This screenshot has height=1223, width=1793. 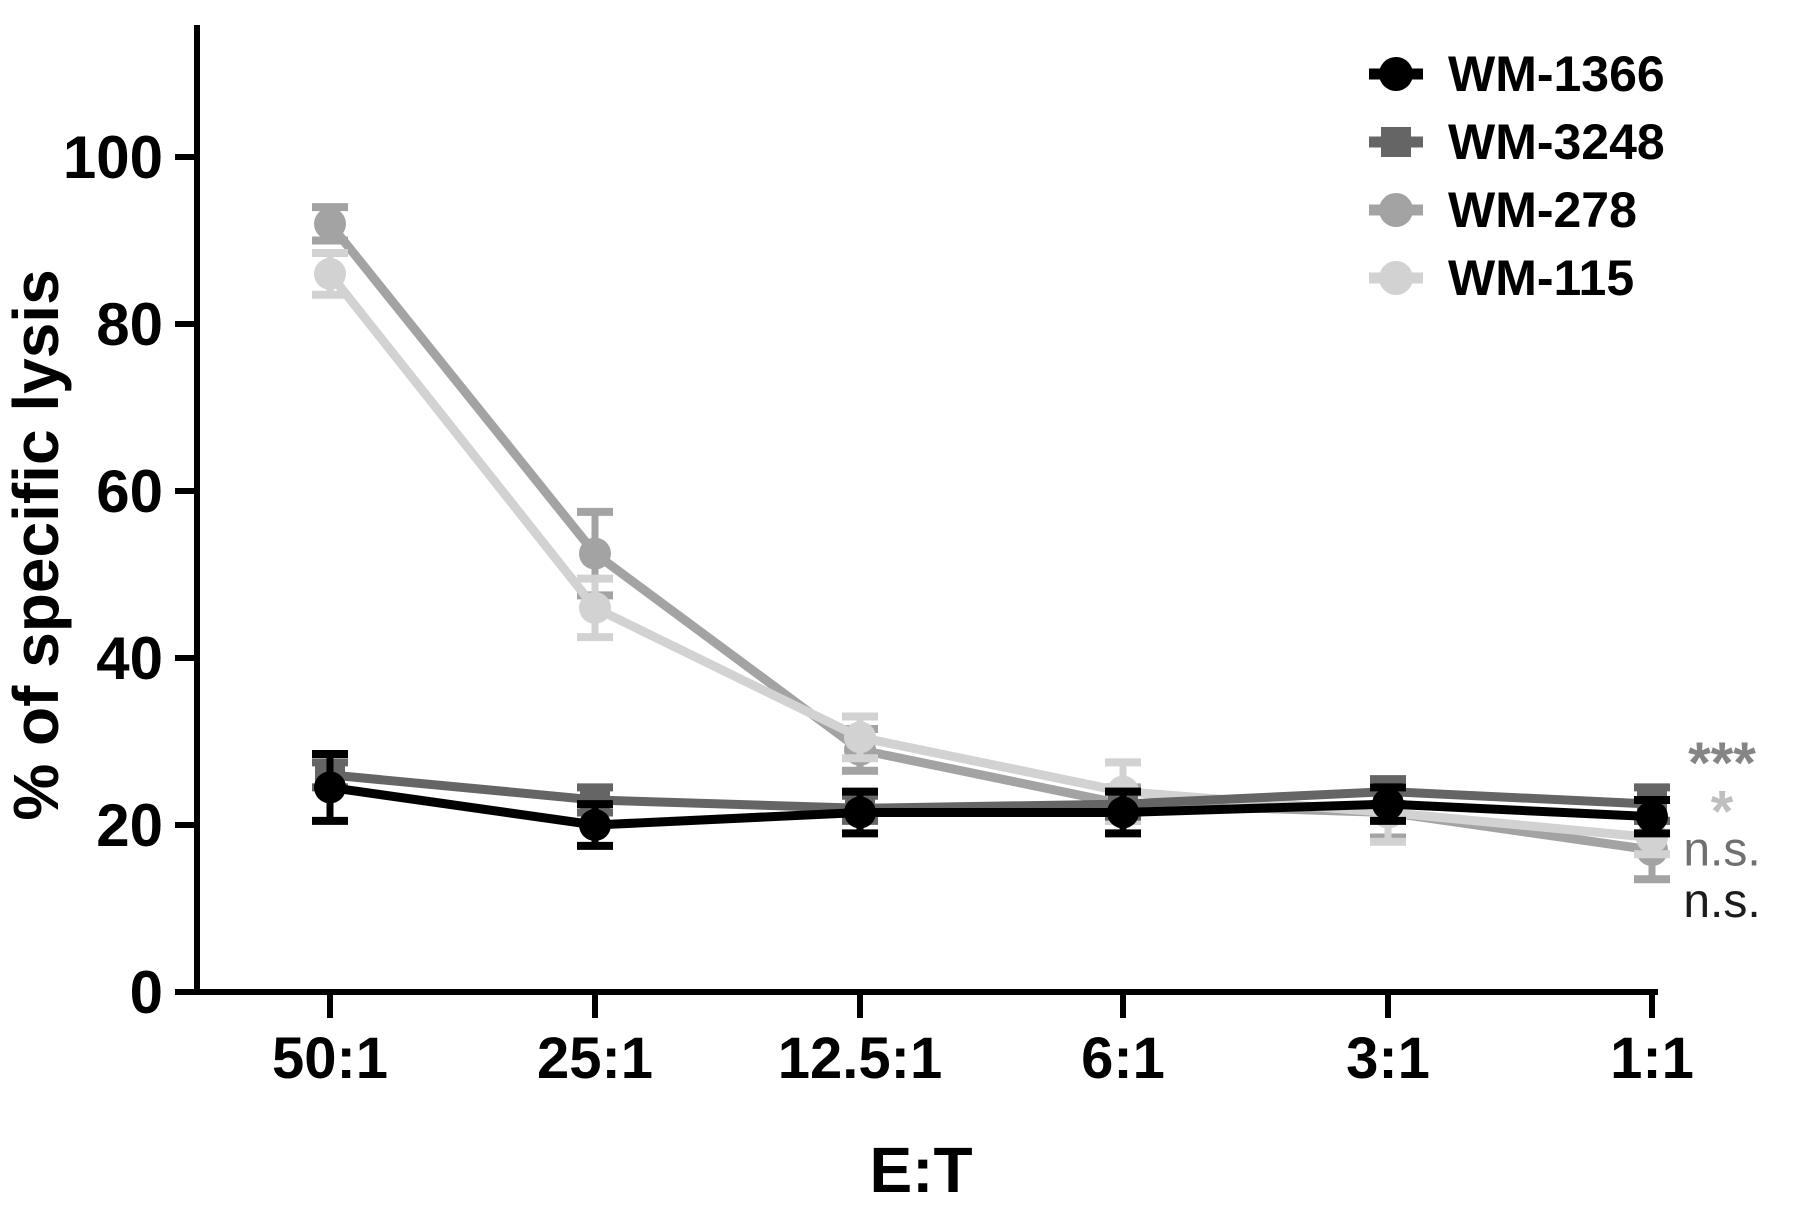 What do you see at coordinates (129, 491) in the screenshot?
I see `y-tick-label: 60` at bounding box center [129, 491].